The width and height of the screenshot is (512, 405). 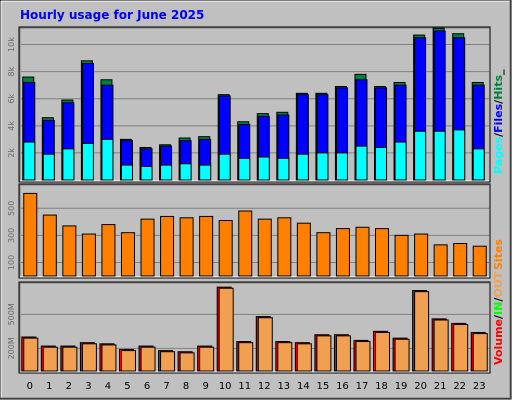 What do you see at coordinates (30, 386) in the screenshot?
I see `x-tick-label: 0` at bounding box center [30, 386].